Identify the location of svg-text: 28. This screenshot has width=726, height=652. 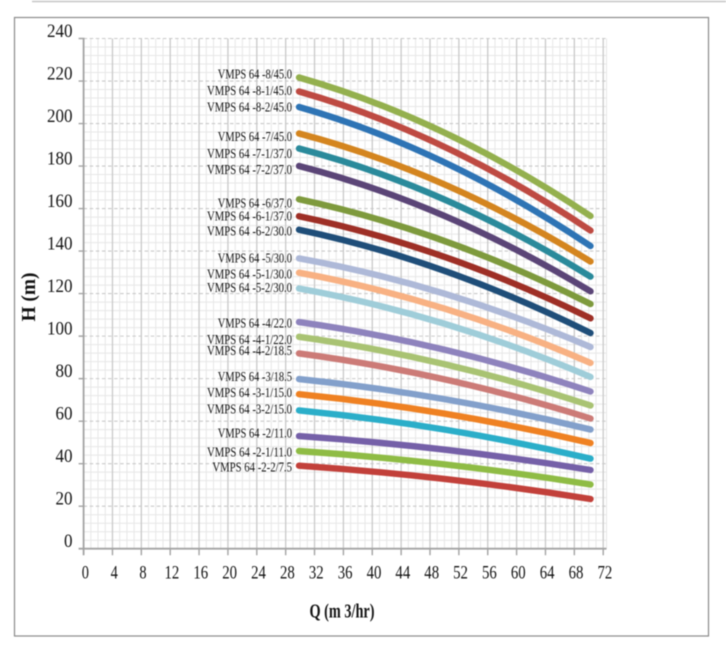
(287, 572).